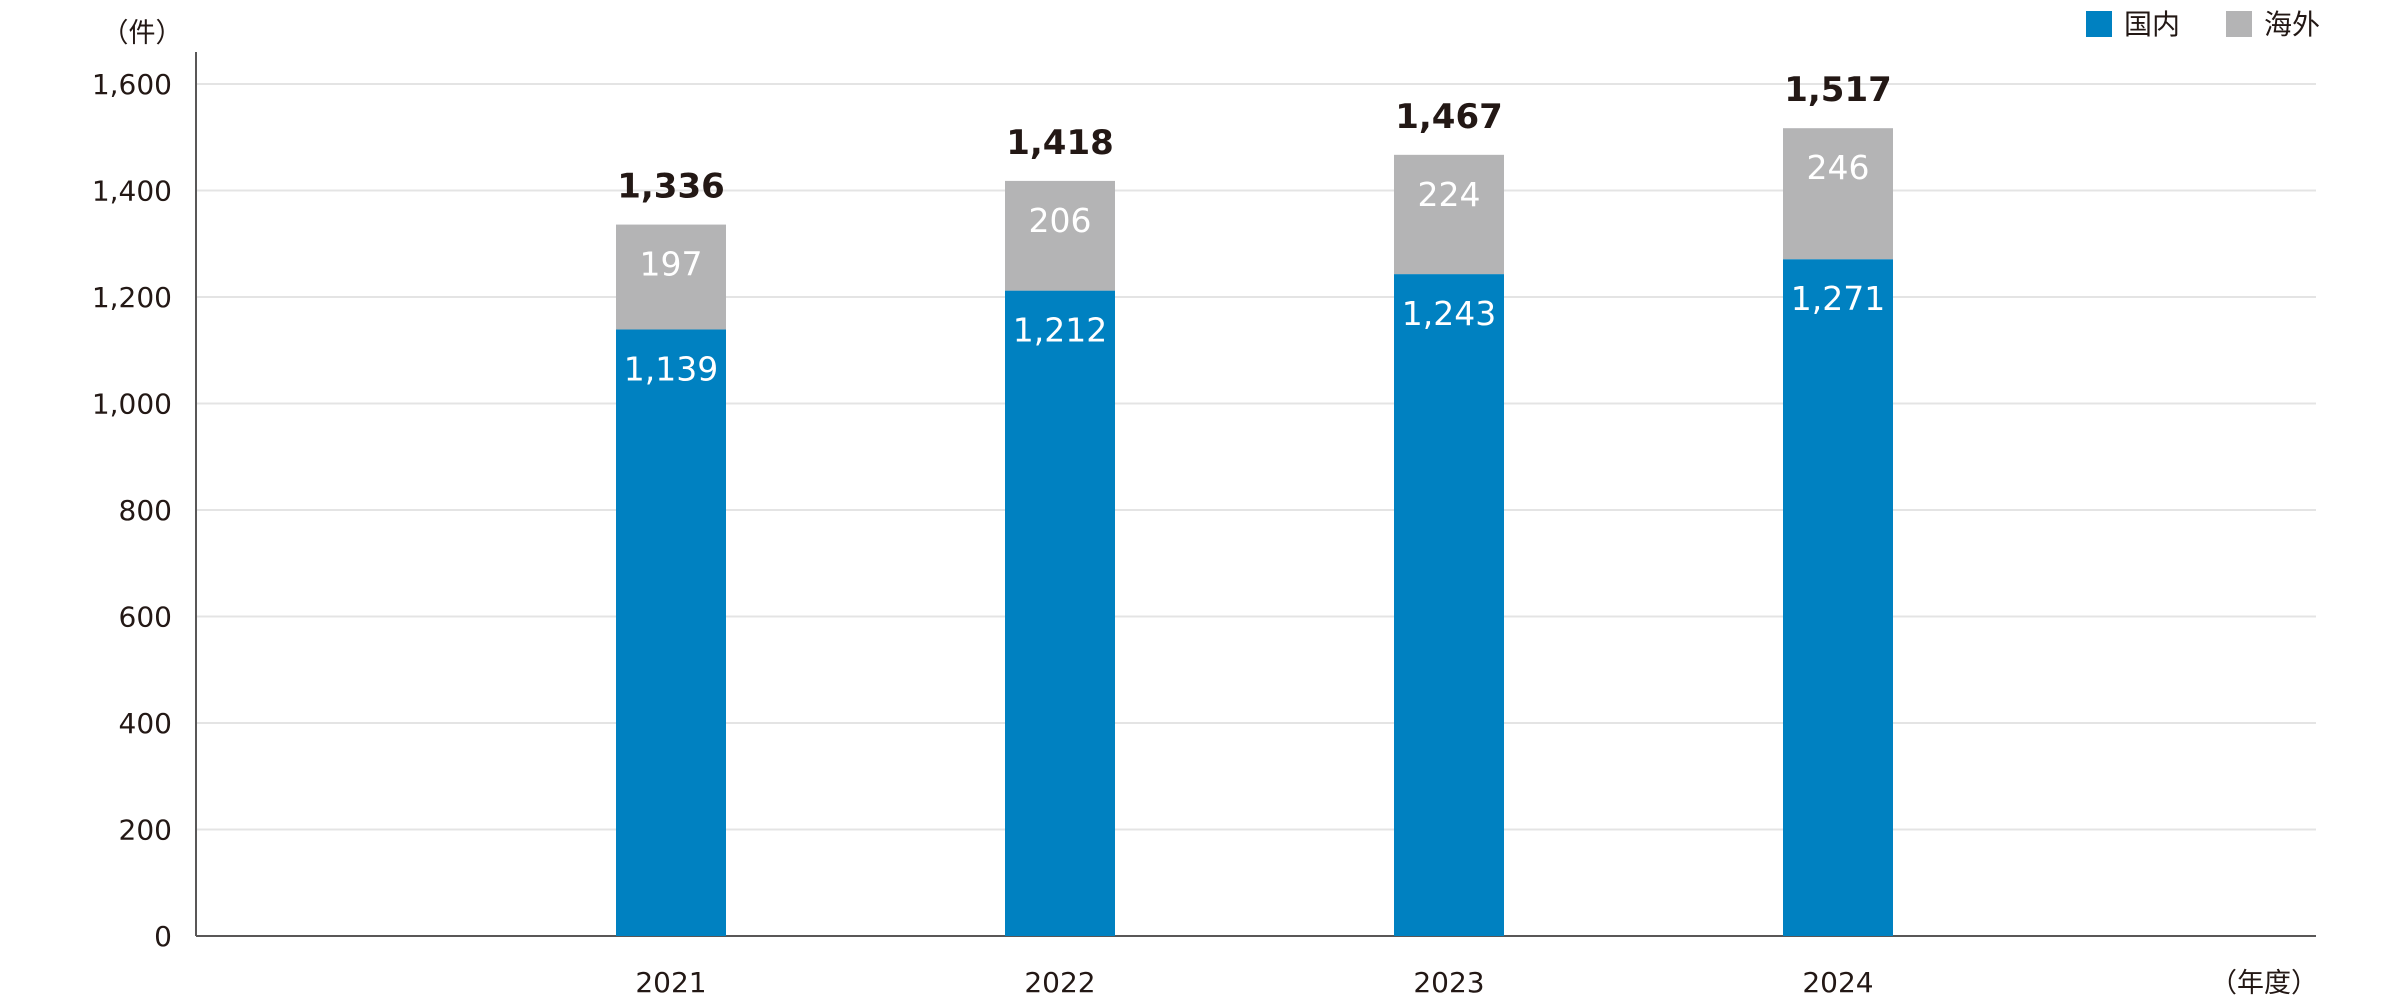 This screenshot has height=1004, width=2400. Describe the element at coordinates (1449, 313) in the screenshot. I see `data-label-domestic: 1,243` at that location.